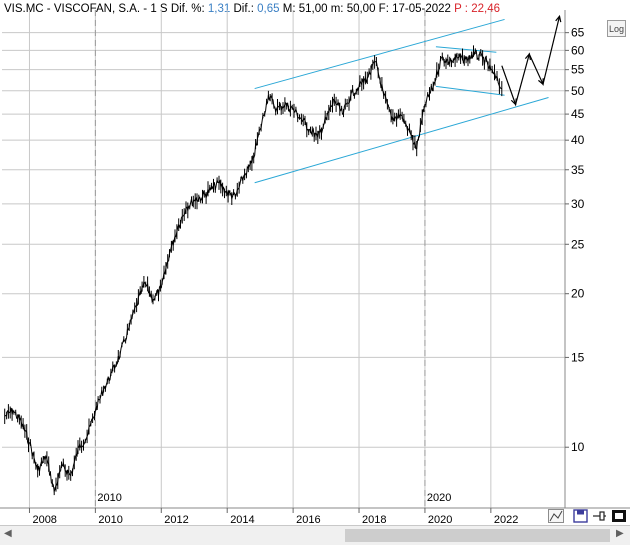  What do you see at coordinates (578, 244) in the screenshot?
I see `y-tick-label: 25` at bounding box center [578, 244].